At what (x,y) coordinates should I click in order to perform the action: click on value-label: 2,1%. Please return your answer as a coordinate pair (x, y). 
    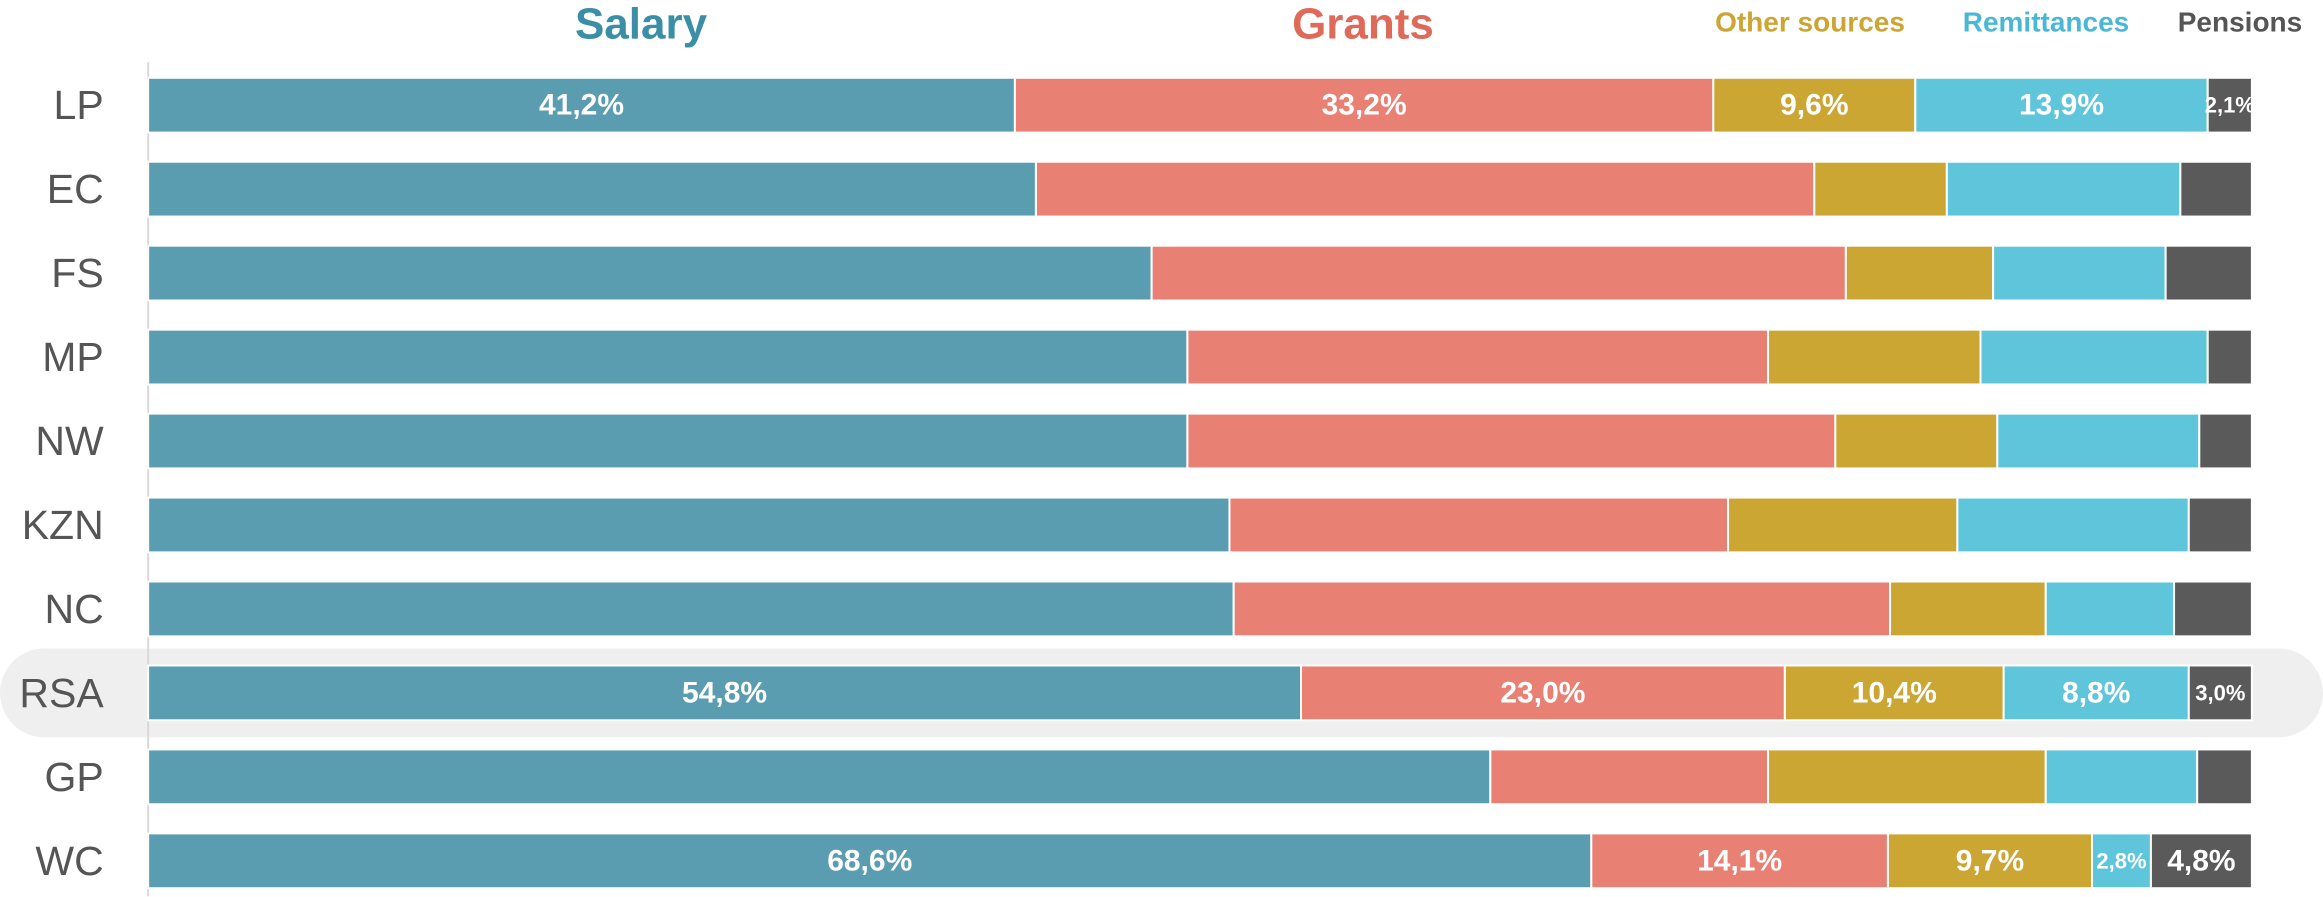
    Looking at the image, I should click on (2230, 105).